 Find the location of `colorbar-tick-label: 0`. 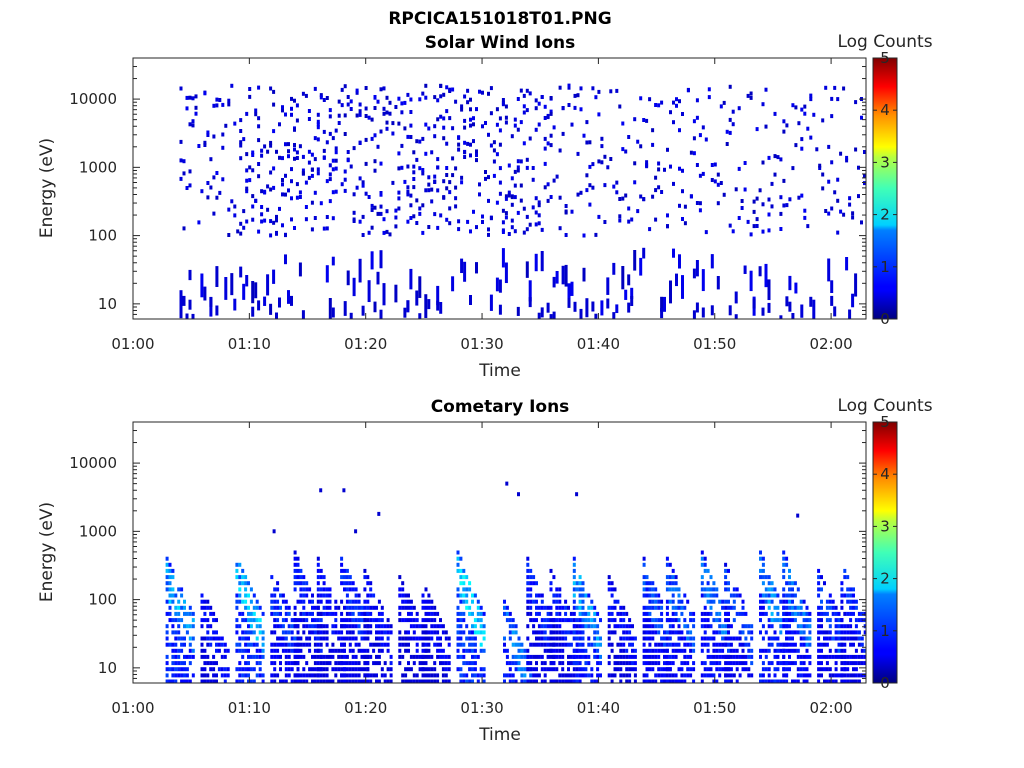

colorbar-tick-label: 0 is located at coordinates (885, 683).